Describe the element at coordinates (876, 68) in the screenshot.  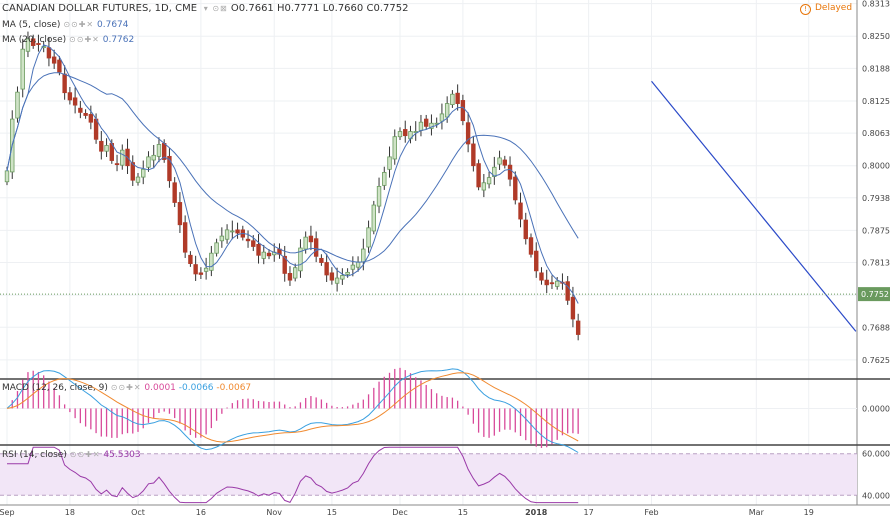
I see `price-tick-label: 0.8188` at that location.